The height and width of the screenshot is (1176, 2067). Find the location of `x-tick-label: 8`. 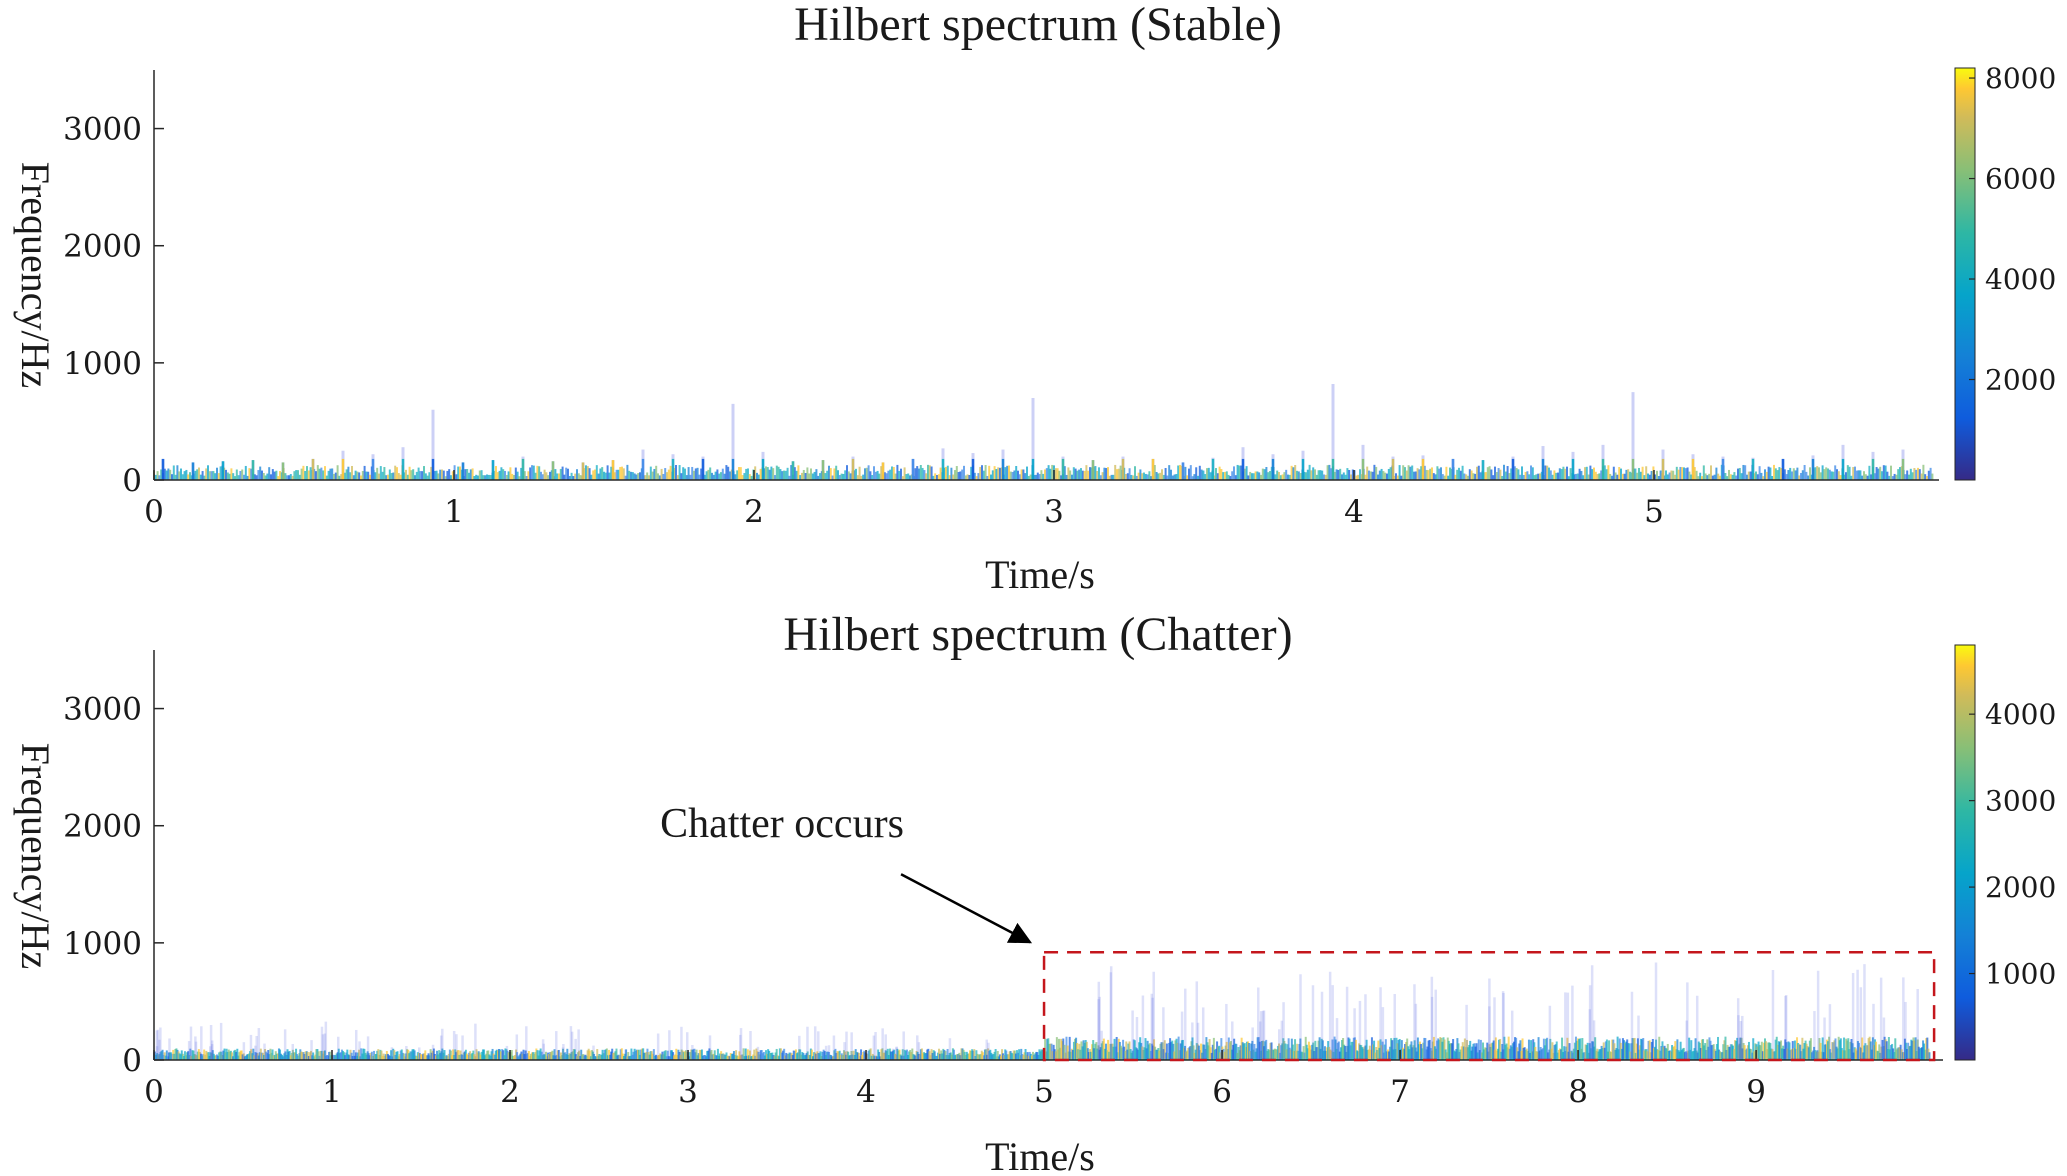

x-tick-label: 8 is located at coordinates (1578, 1092).